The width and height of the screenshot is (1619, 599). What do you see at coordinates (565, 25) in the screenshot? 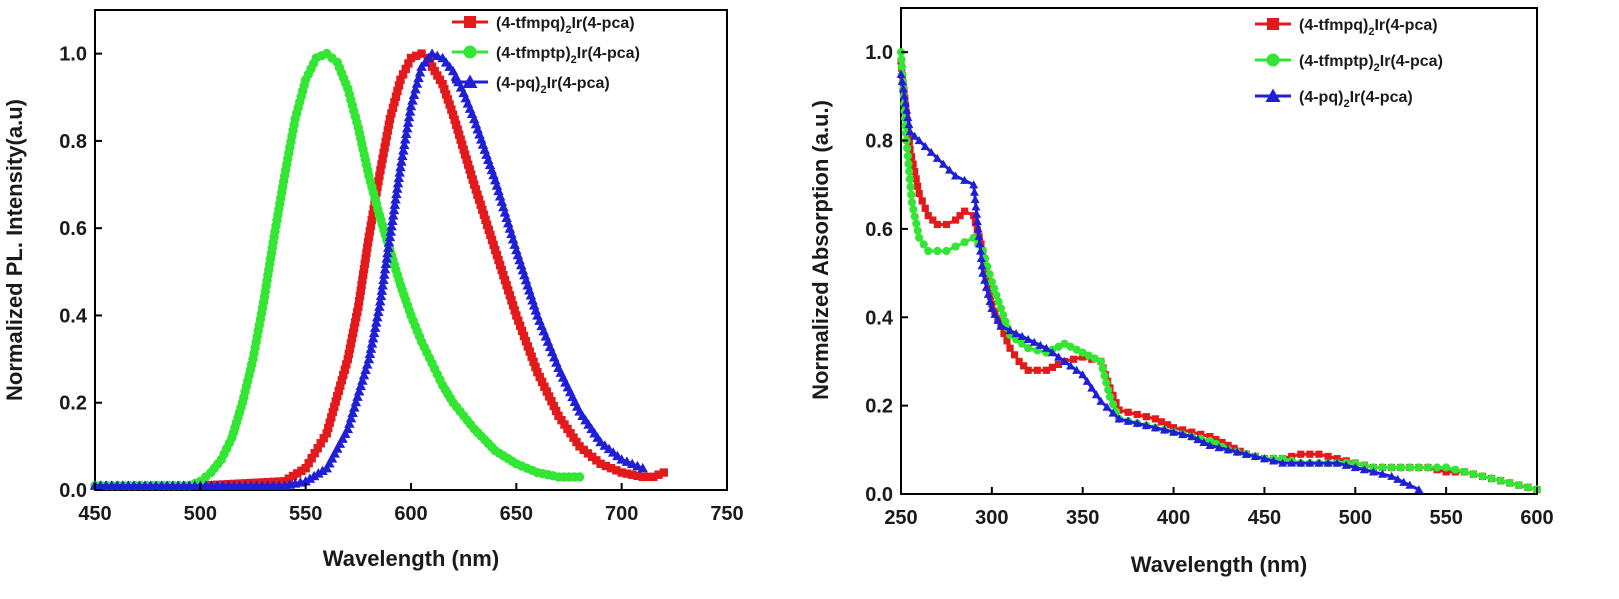
I see `legend-label: (4-tfmpq)2Ir(4-pca)` at bounding box center [565, 25].